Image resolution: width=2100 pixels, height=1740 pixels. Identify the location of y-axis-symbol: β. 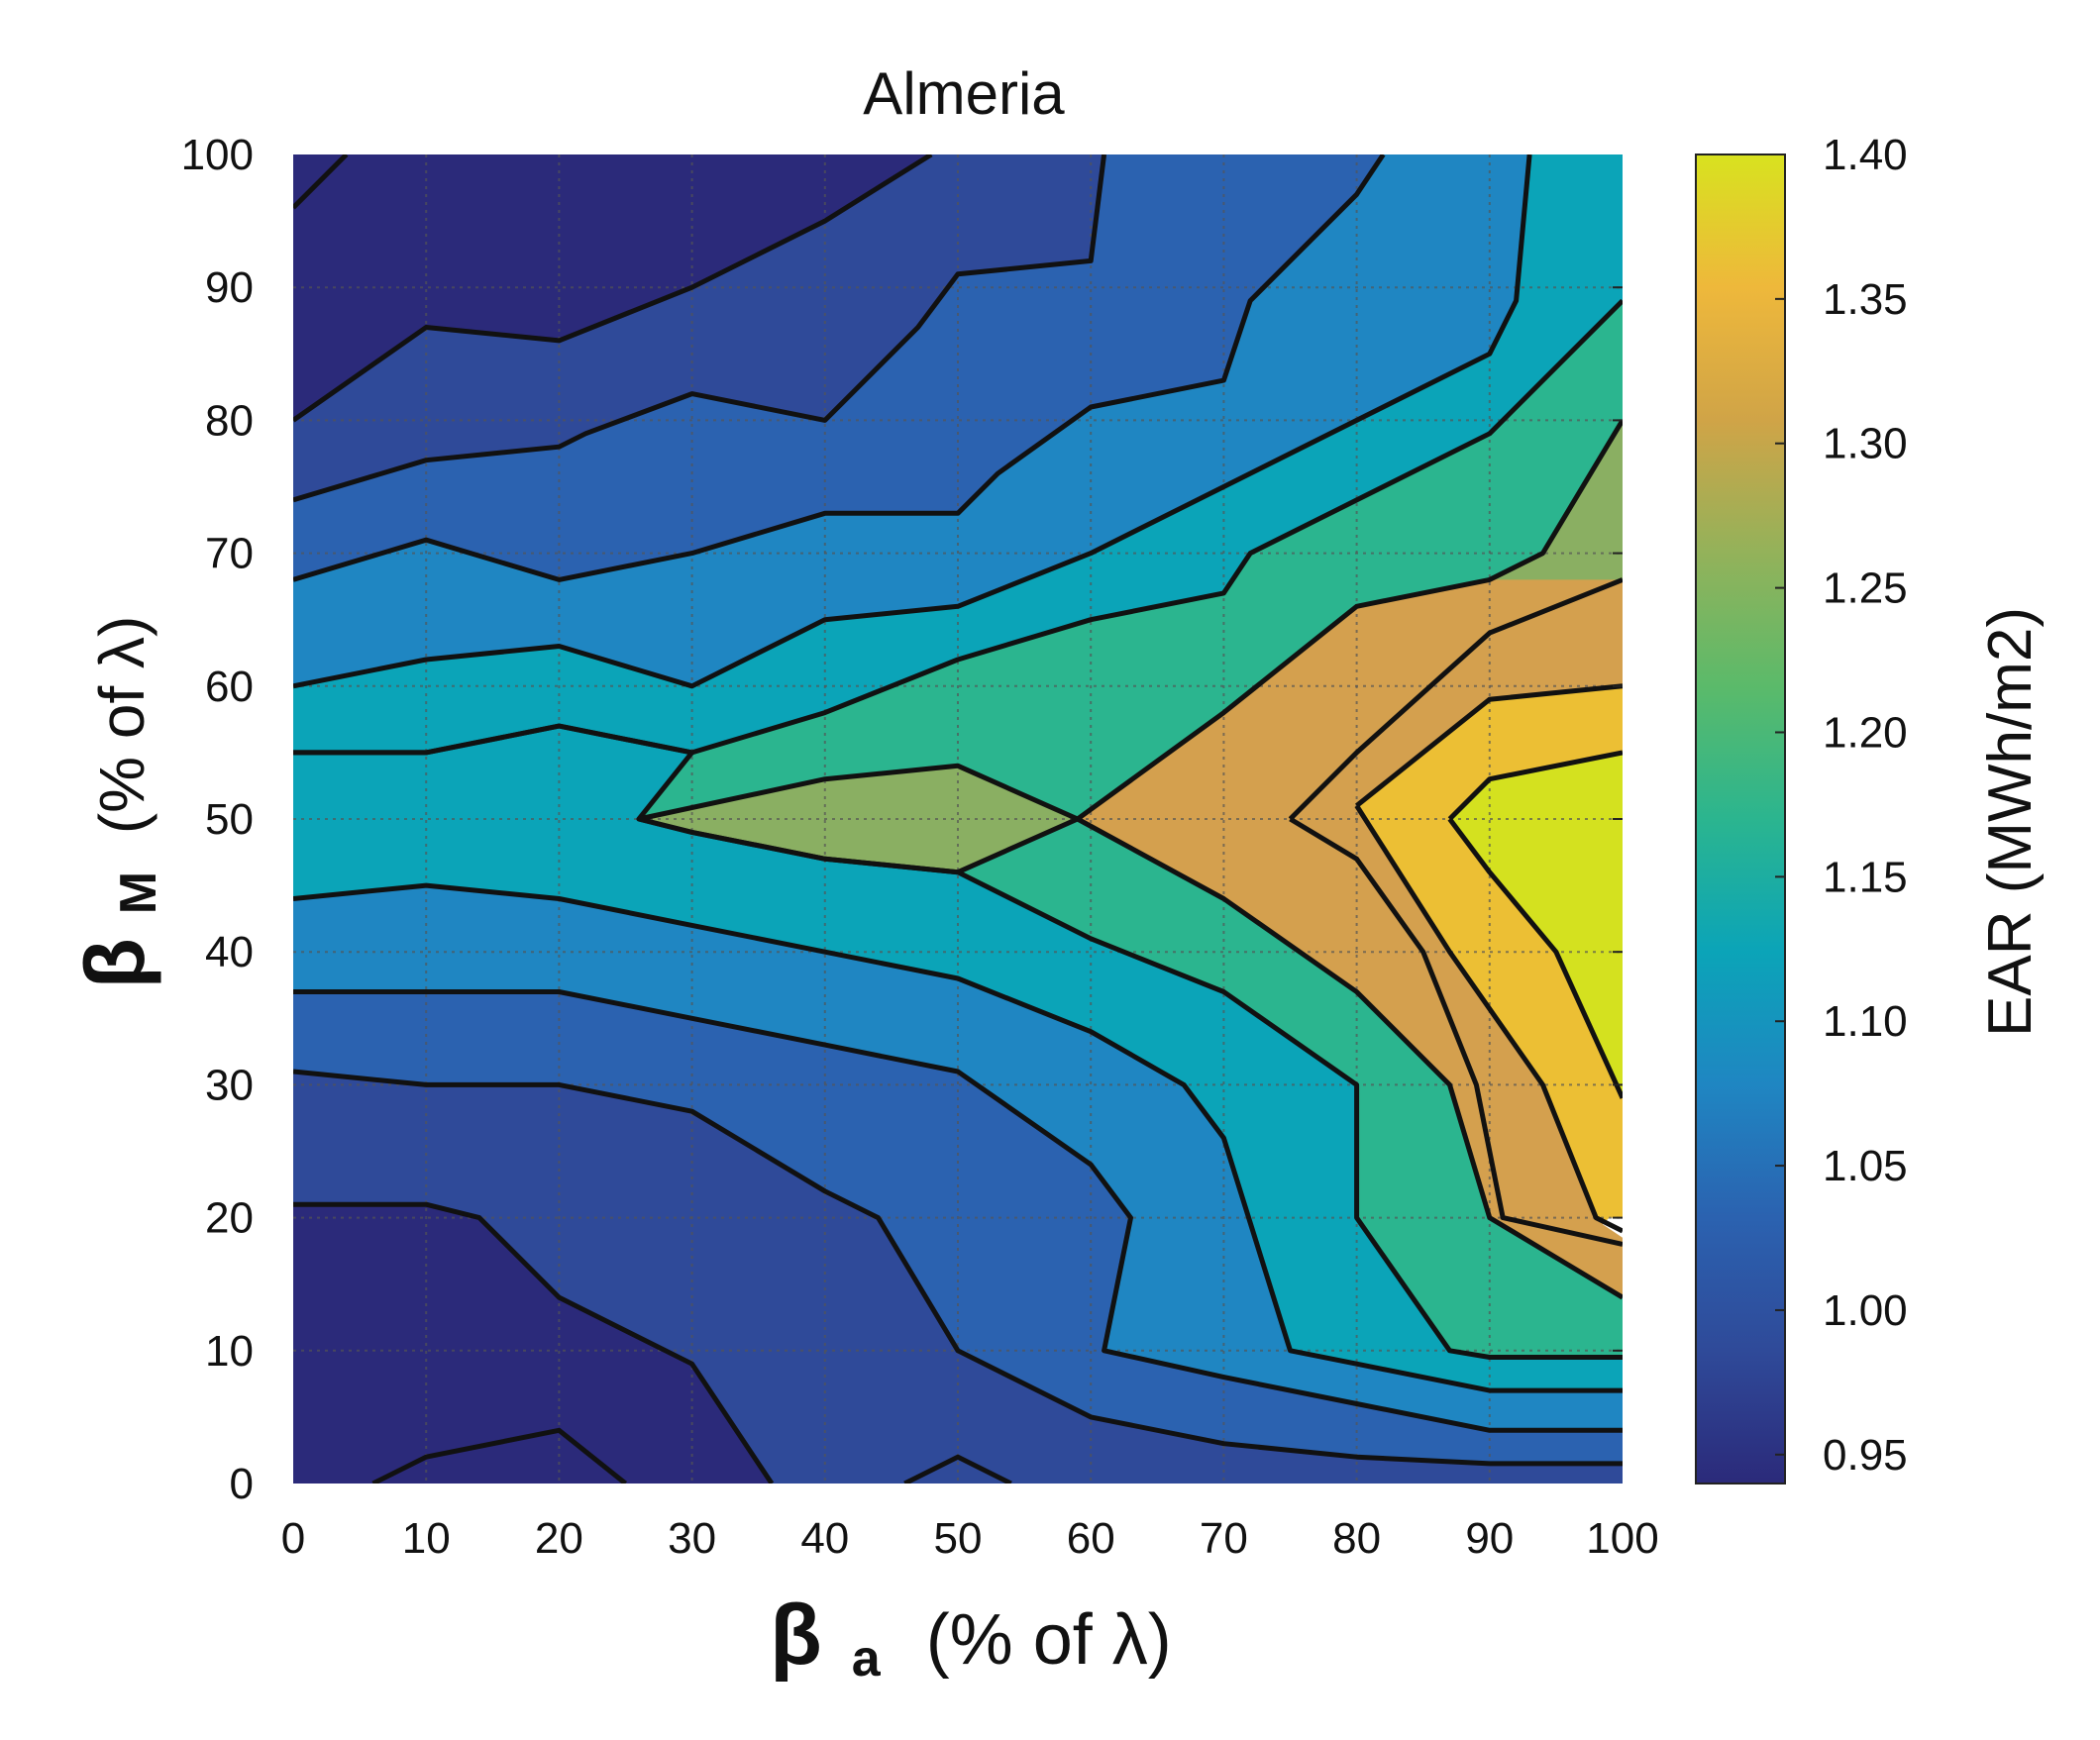
(114, 963).